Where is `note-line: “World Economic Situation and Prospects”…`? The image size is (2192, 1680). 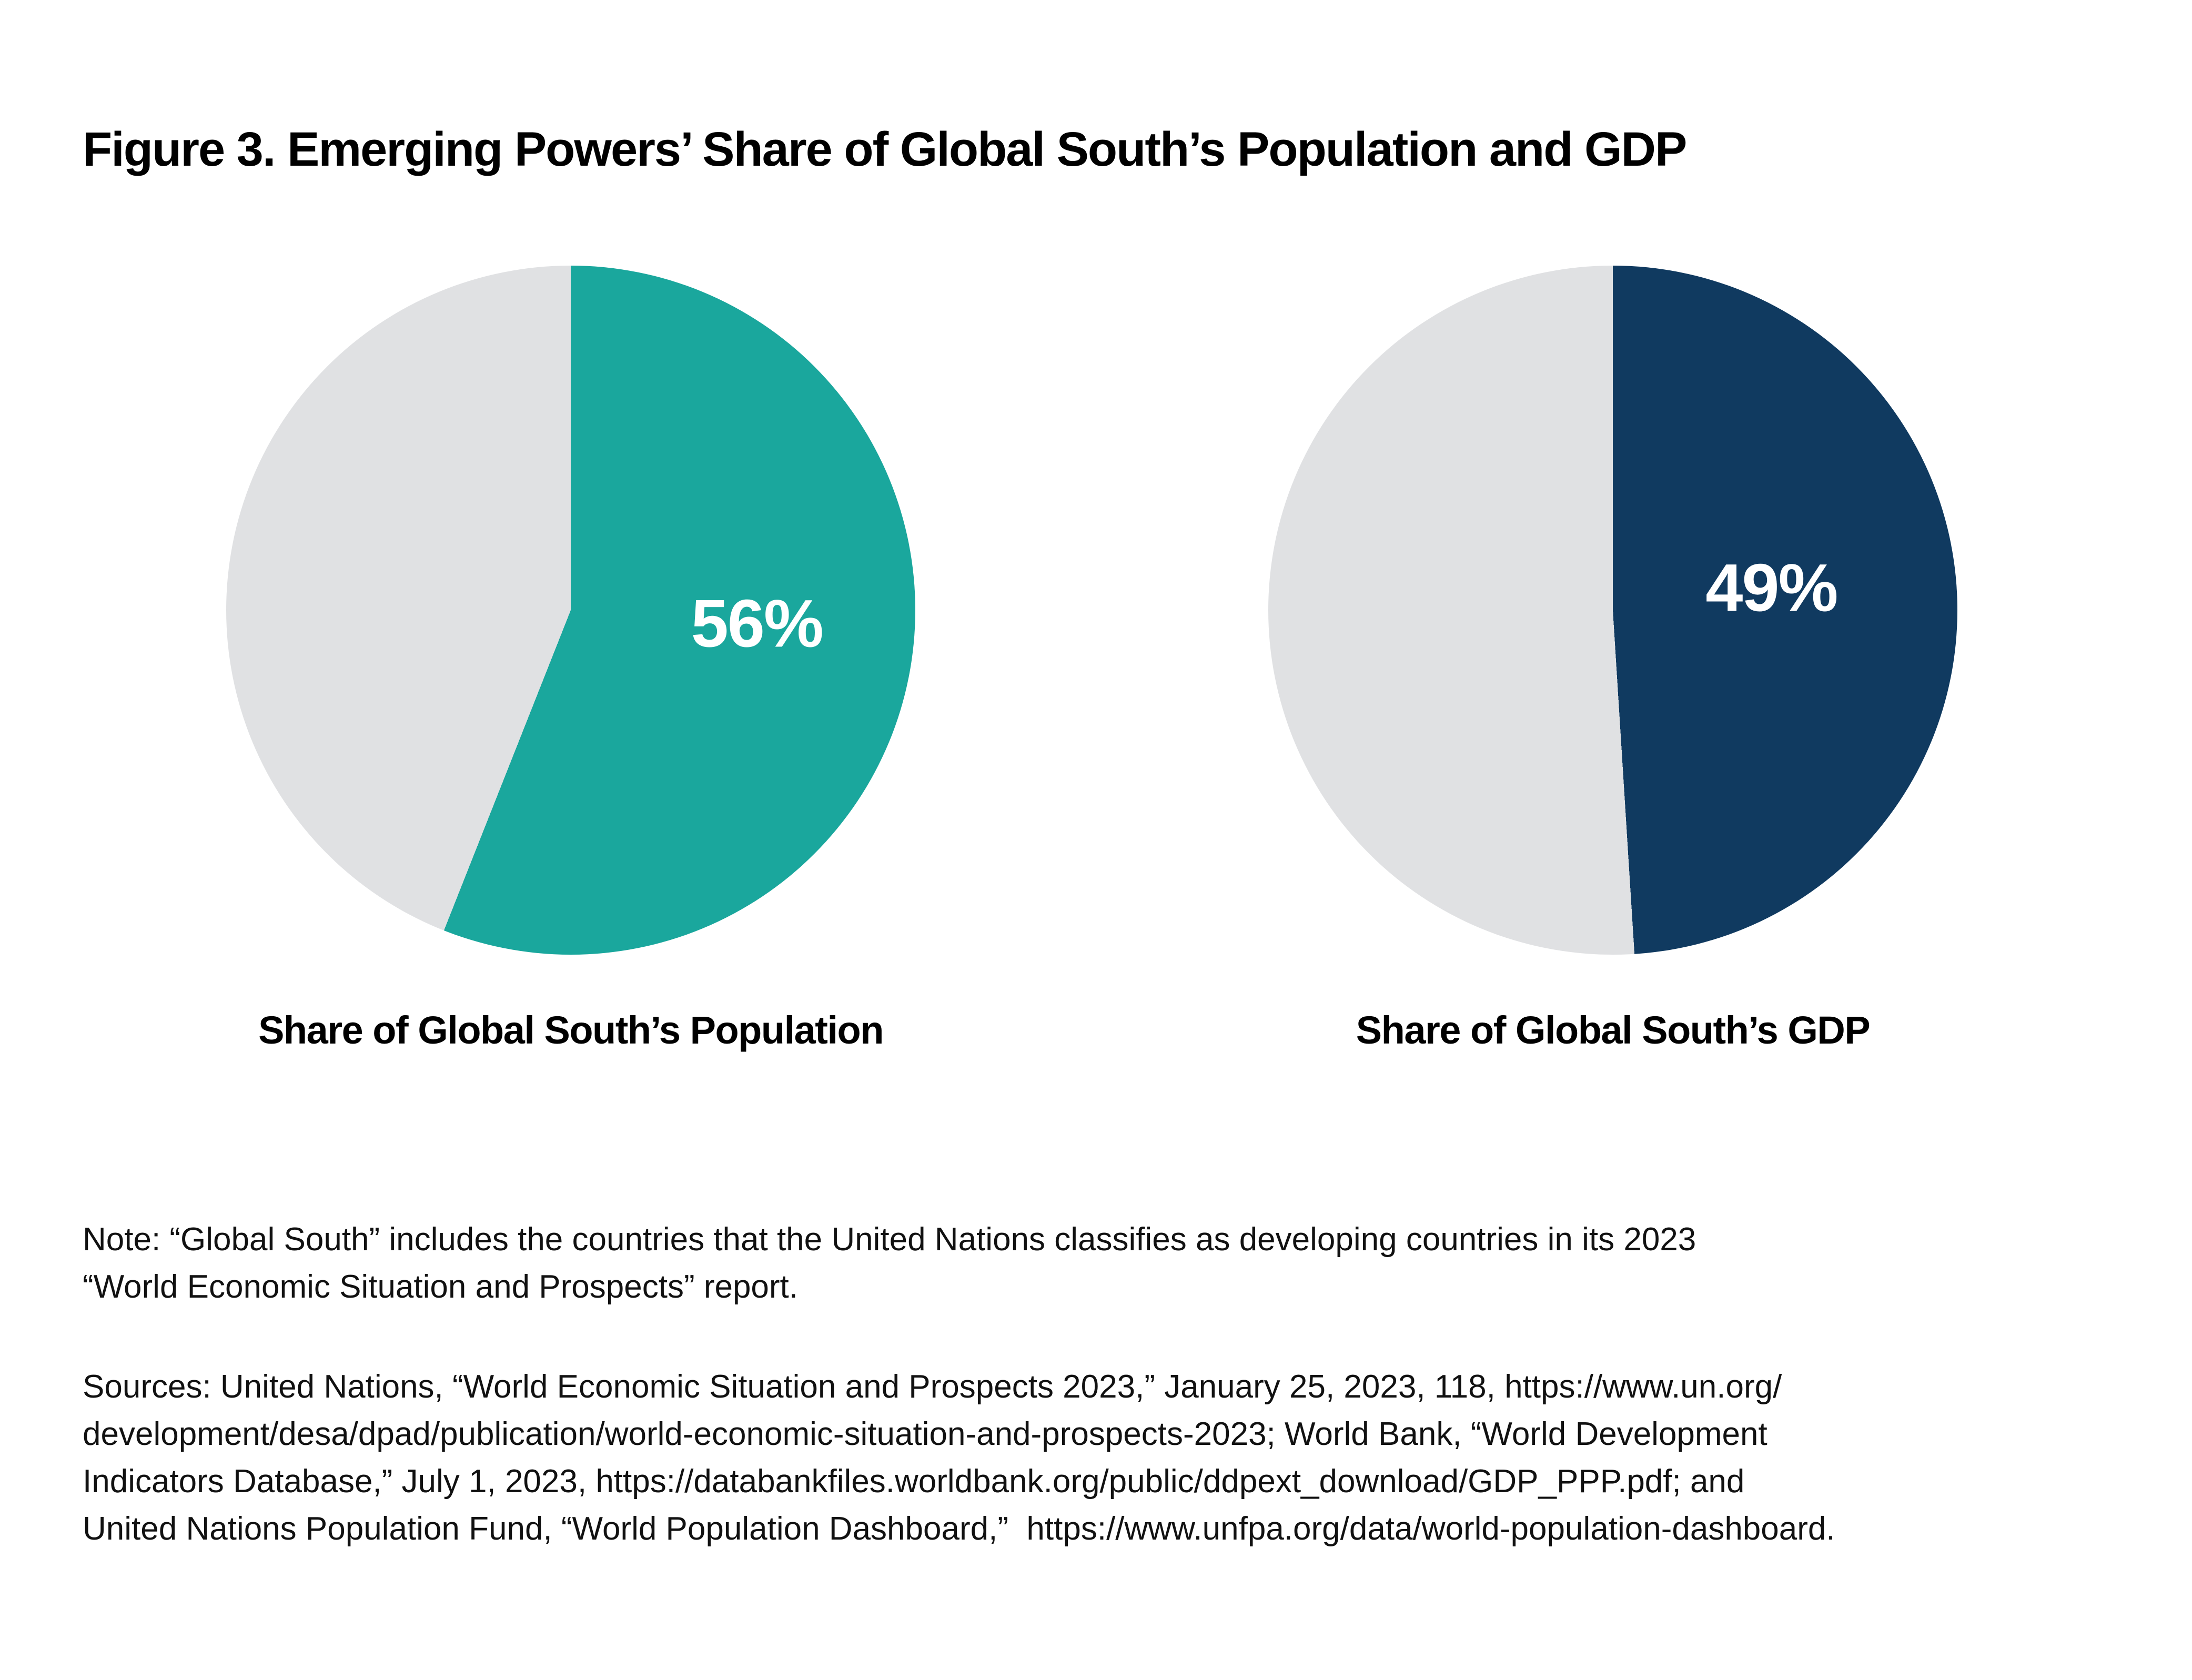 note-line: “World Economic Situation and Prospects”… is located at coordinates (441, 1287).